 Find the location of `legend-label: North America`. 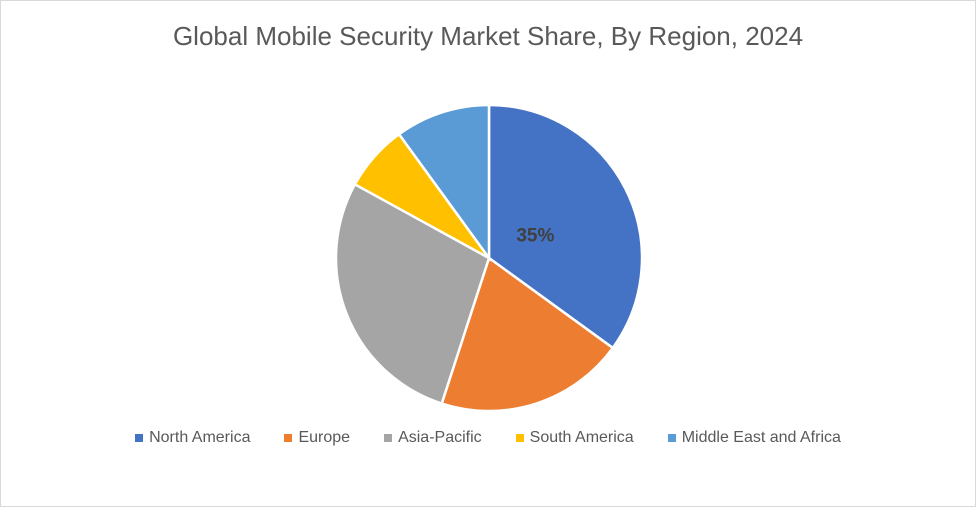

legend-label: North America is located at coordinates (200, 437).